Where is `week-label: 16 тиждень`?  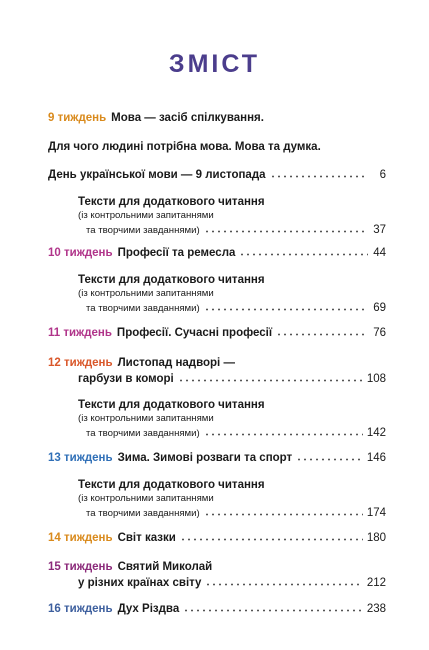
week-label: 16 тиждень is located at coordinates (80, 609).